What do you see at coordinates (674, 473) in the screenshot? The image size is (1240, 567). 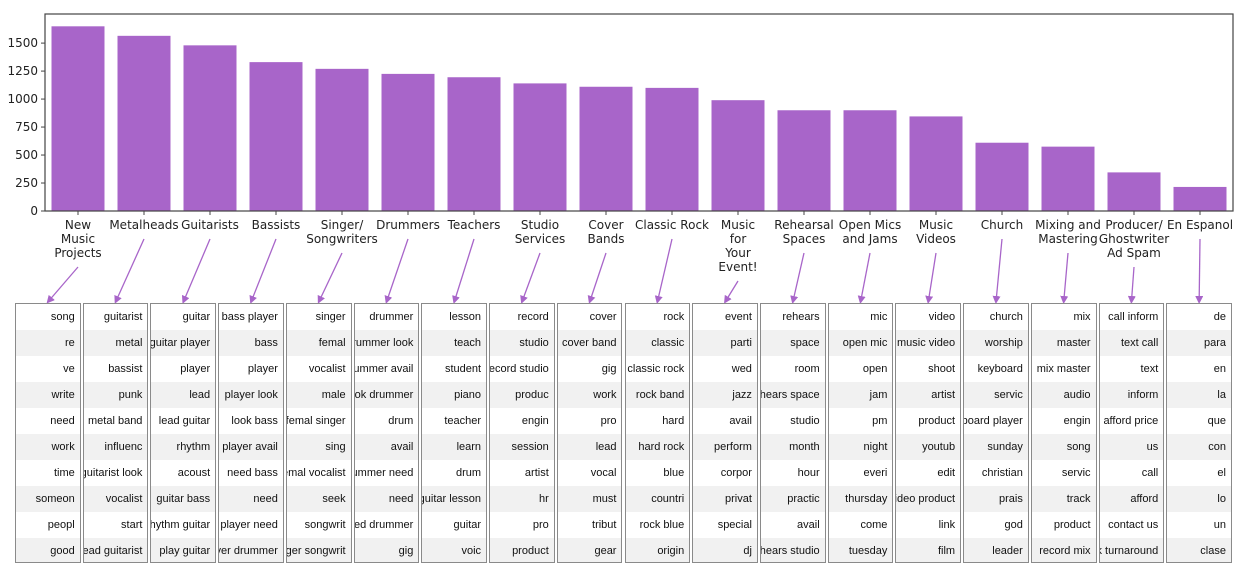 I see `keyword-cell: blue` at bounding box center [674, 473].